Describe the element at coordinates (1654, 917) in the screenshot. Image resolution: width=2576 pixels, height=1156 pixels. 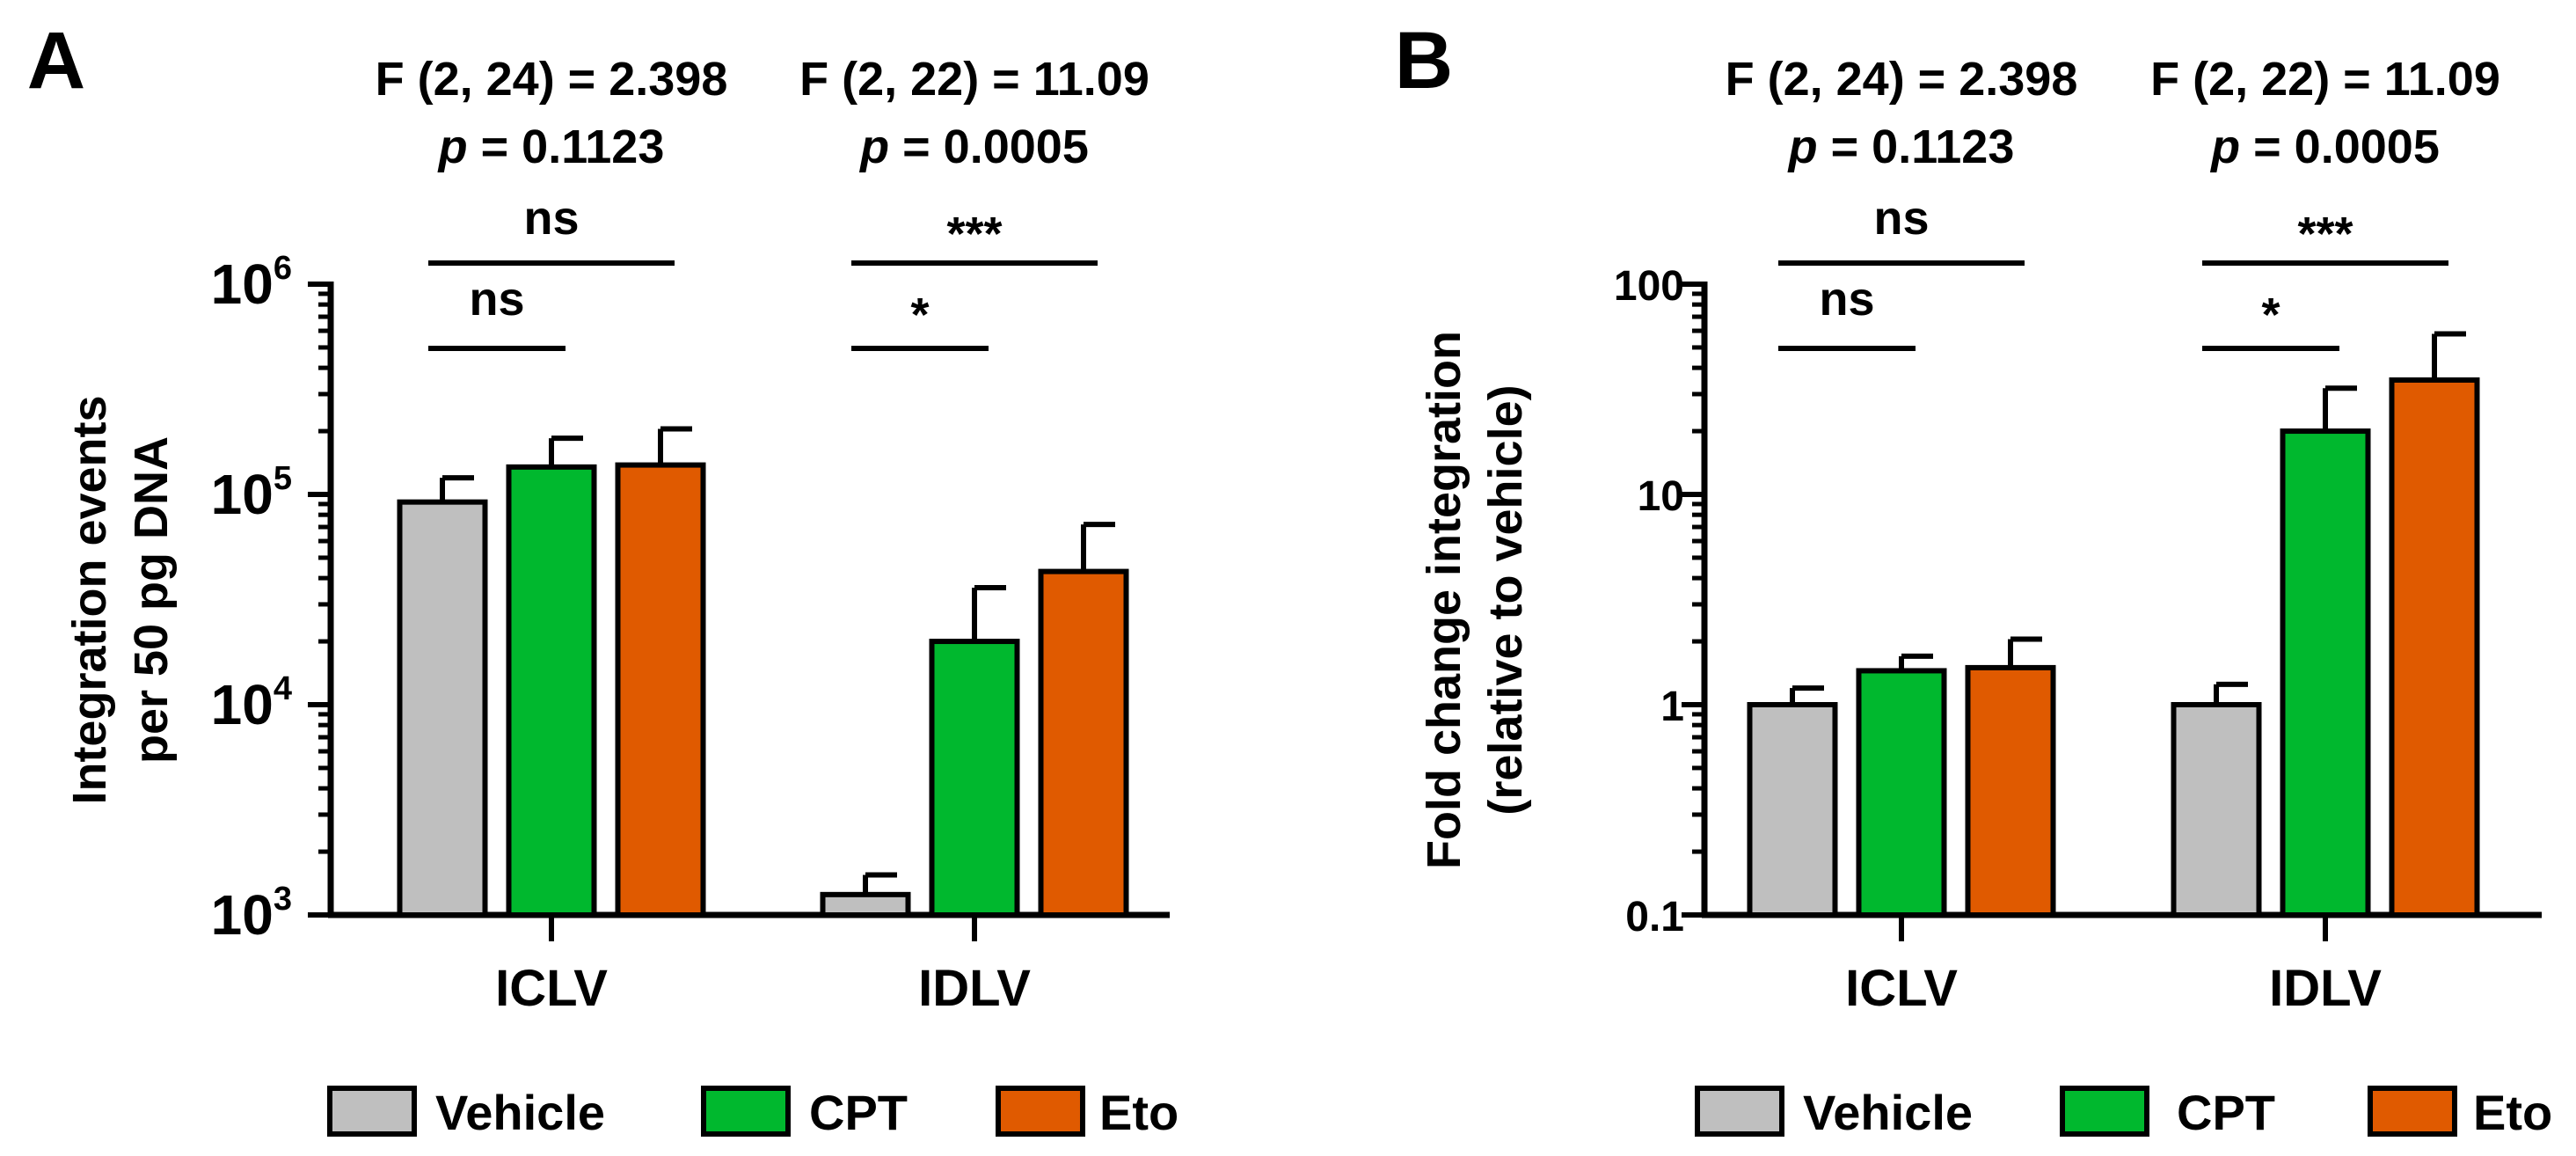
I see `tick-label: 0.1` at that location.